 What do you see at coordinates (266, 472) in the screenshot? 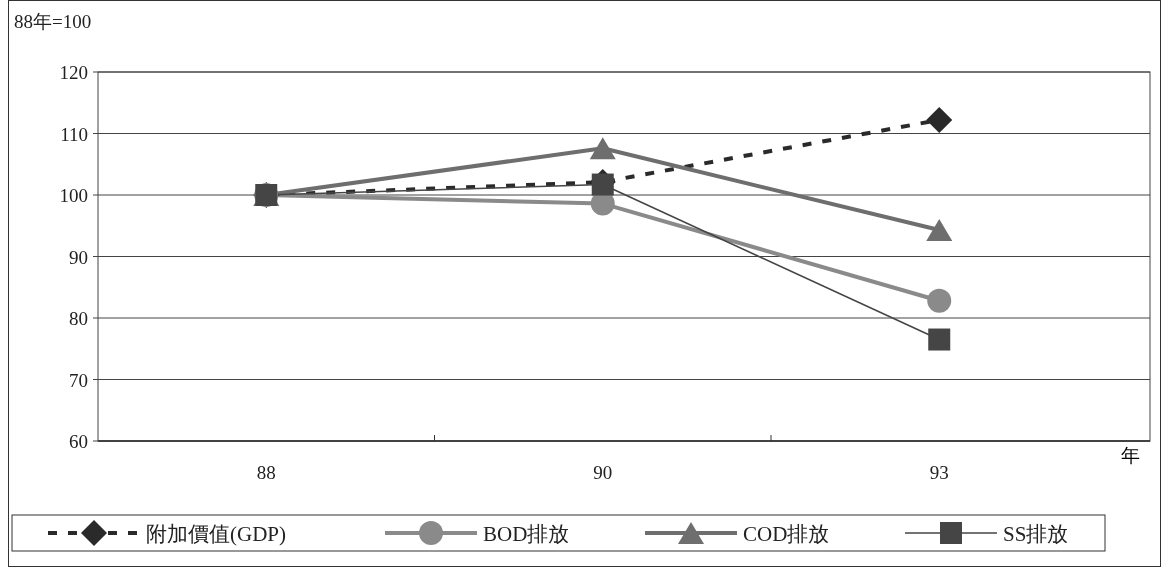
I see `x-tick-label: 88` at bounding box center [266, 472].